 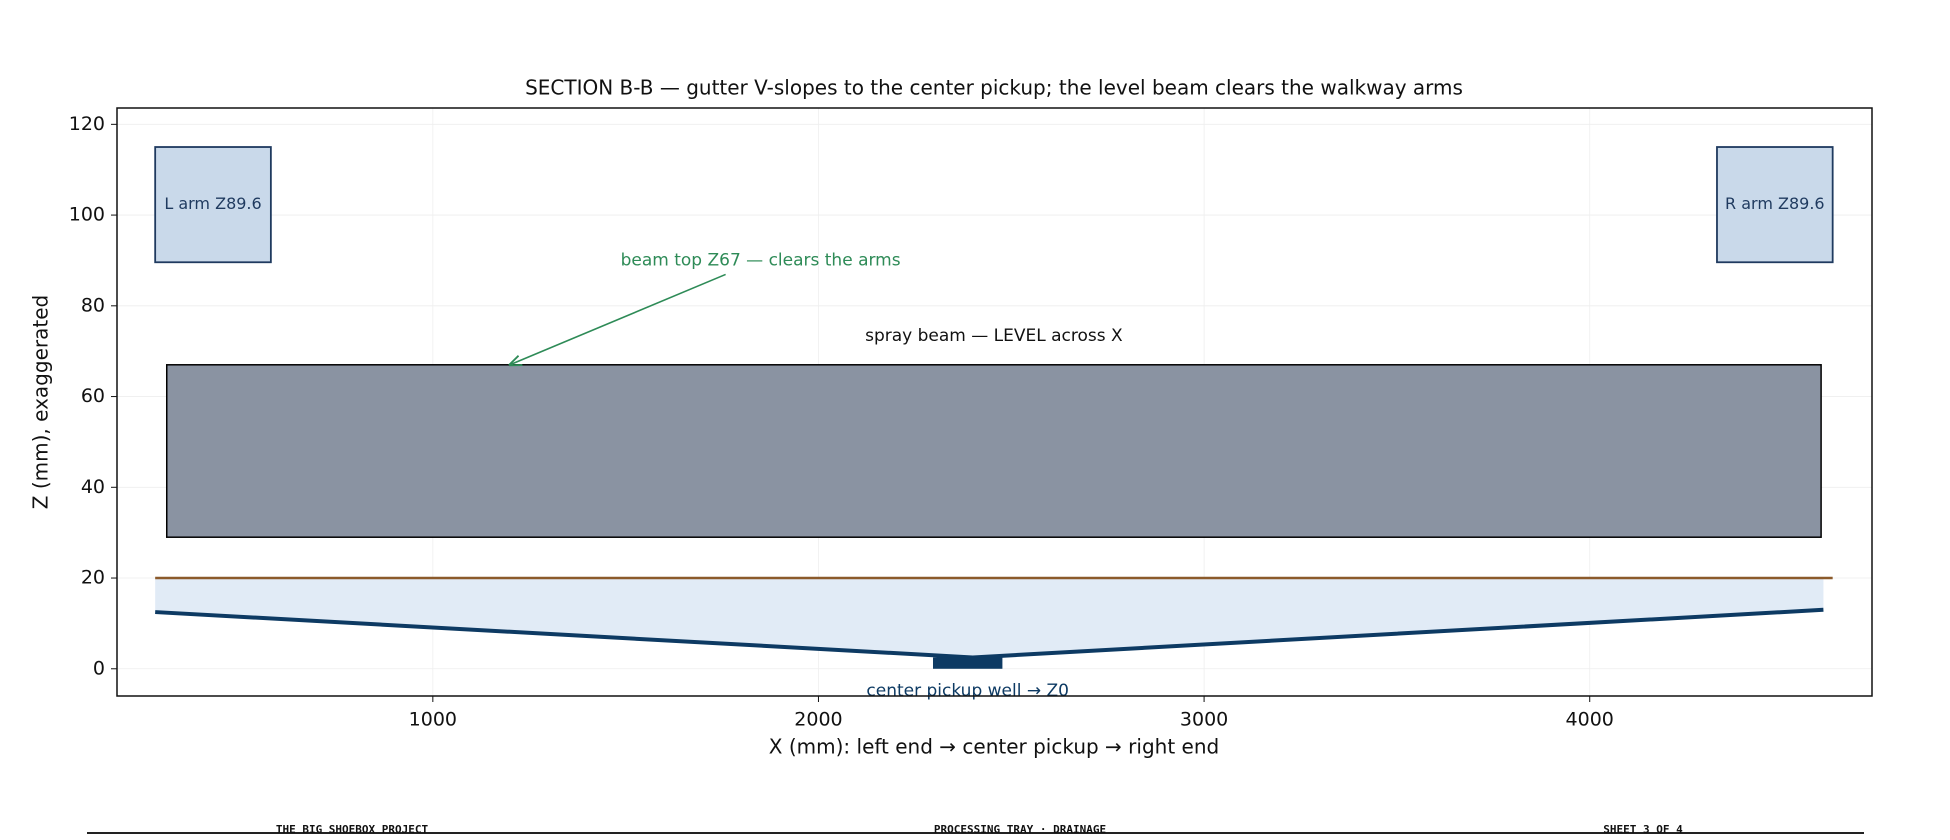 I want to click on pickup-well-label: center pickup well → Z0, so click(x=967, y=691).